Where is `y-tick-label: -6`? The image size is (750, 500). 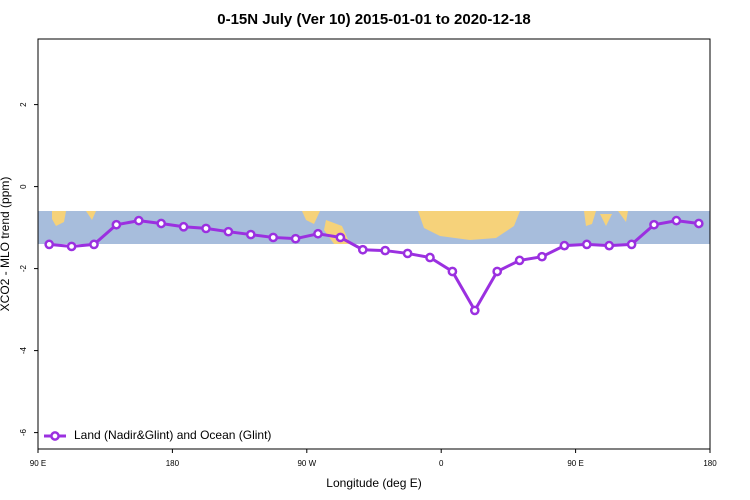 y-tick-label: -6 is located at coordinates (23, 432).